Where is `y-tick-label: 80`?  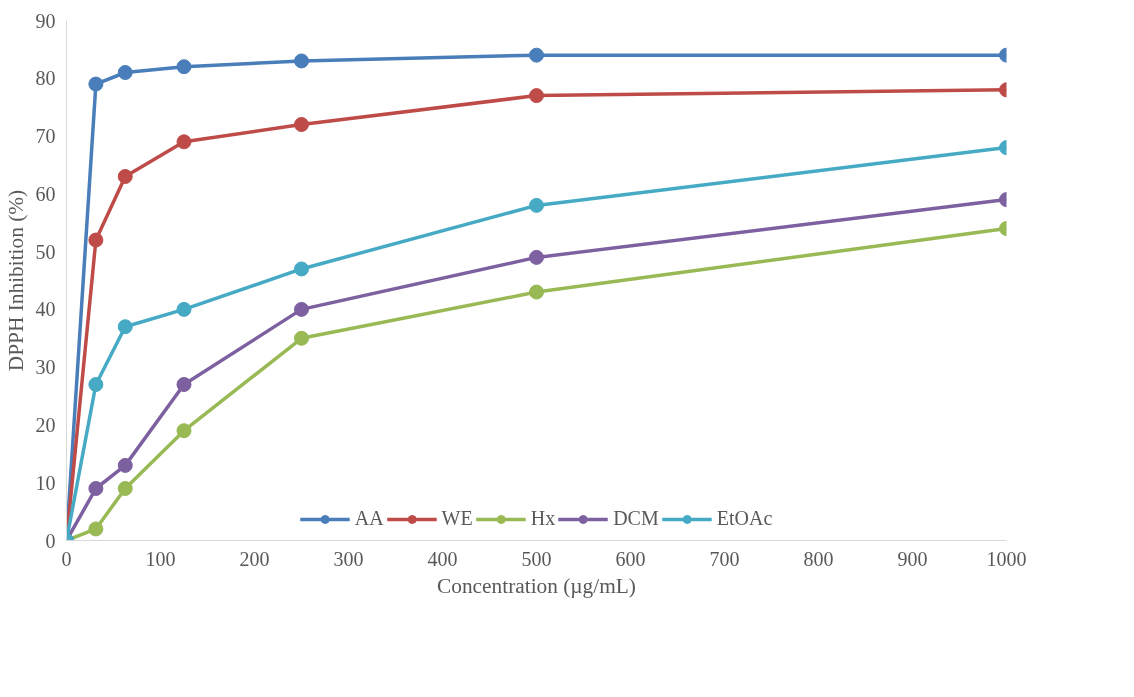 y-tick-label: 80 is located at coordinates (45, 78).